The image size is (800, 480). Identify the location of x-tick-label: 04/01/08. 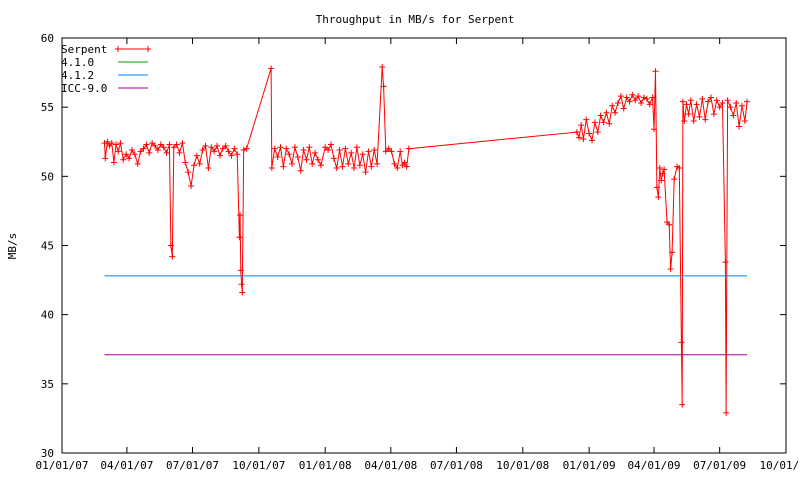
(390, 465).